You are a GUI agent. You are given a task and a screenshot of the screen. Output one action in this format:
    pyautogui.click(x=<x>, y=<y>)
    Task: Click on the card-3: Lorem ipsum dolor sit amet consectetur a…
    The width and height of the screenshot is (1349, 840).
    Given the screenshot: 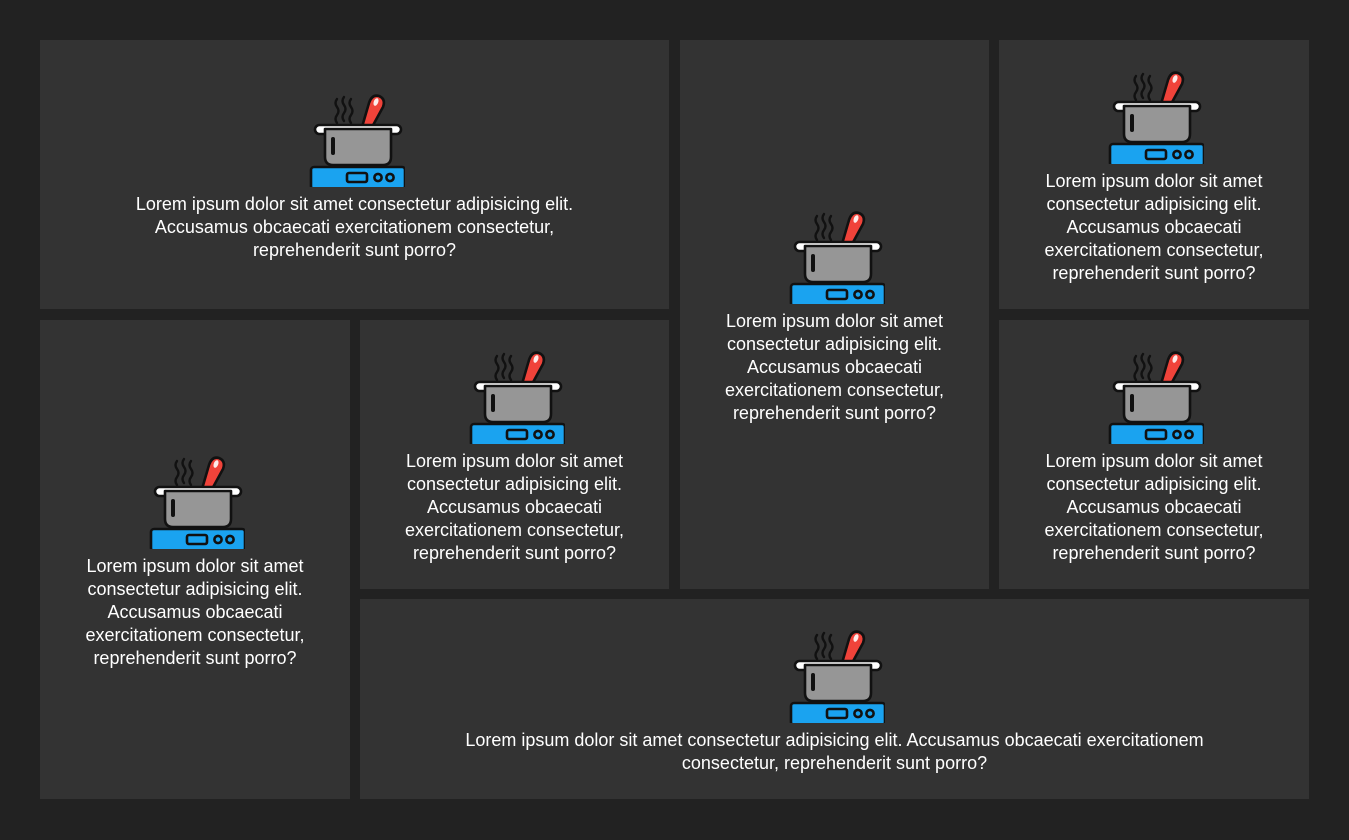 What is the action you would take?
    pyautogui.click(x=1154, y=174)
    